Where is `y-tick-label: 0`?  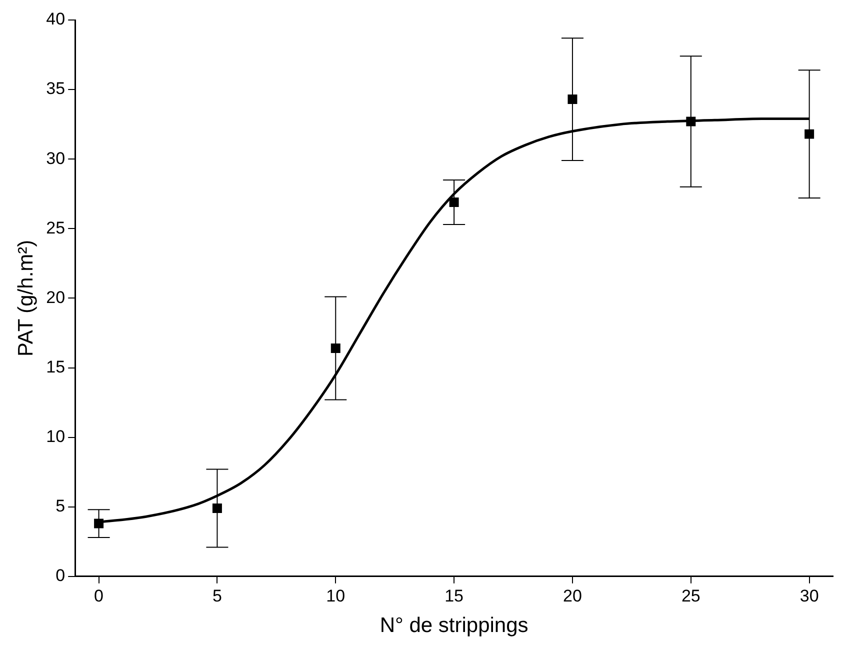 y-tick-label: 0 is located at coordinates (61, 576).